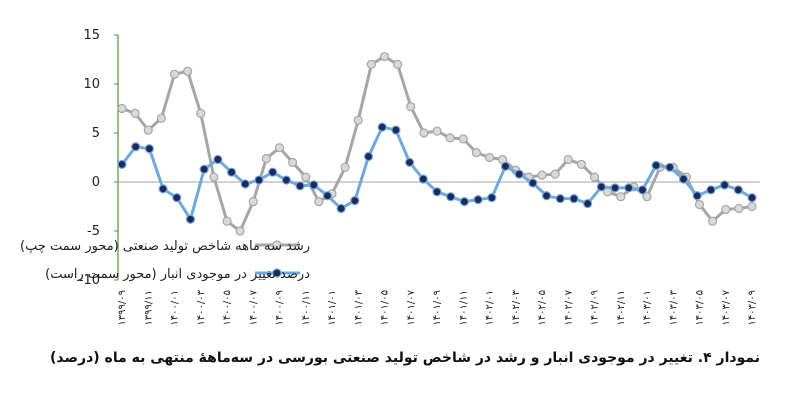 The image size is (795, 400). I want to click on x-tick-label: ۱۳۹۹/۰۹, so click(122, 308).